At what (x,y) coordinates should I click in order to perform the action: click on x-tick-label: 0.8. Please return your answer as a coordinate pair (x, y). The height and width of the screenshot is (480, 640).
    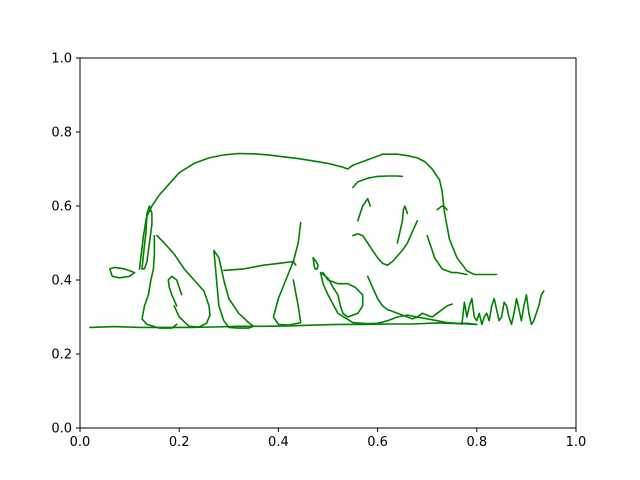
    Looking at the image, I should click on (476, 442).